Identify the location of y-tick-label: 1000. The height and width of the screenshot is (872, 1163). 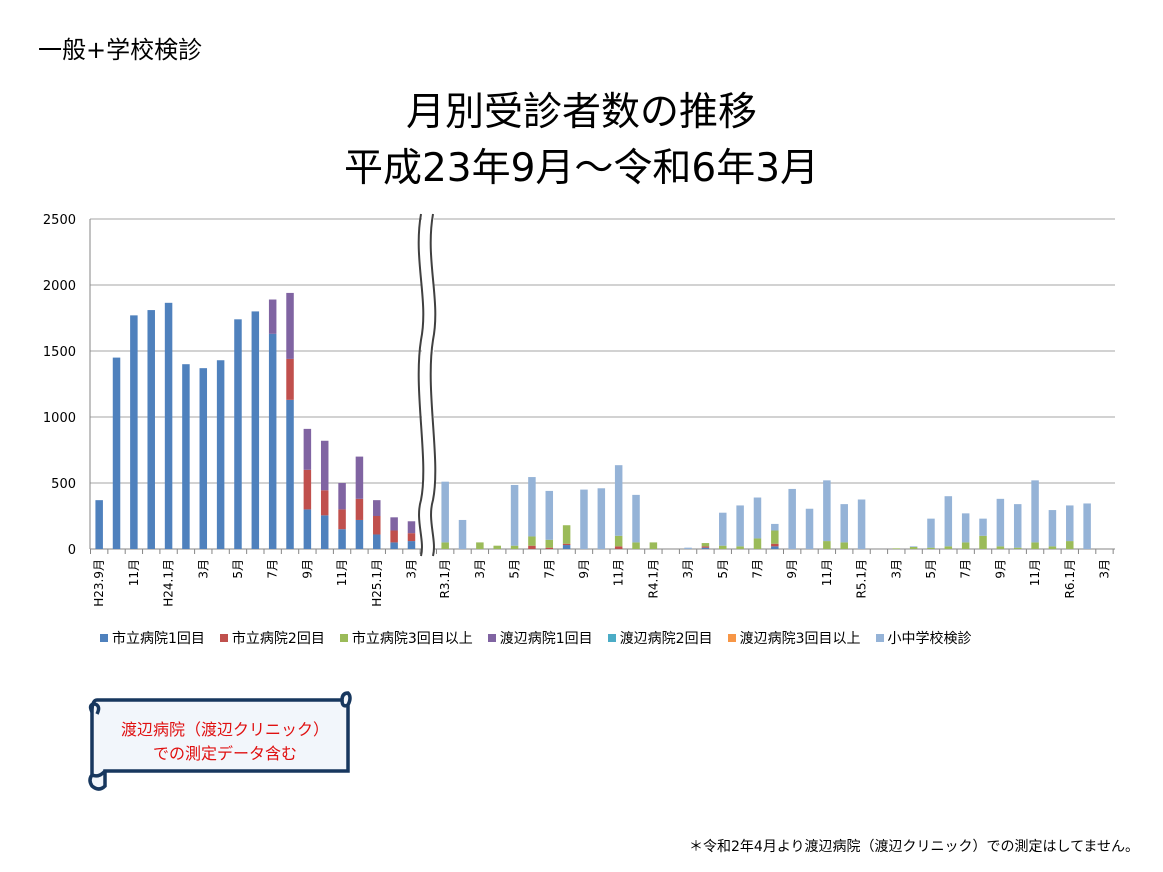
(59, 418).